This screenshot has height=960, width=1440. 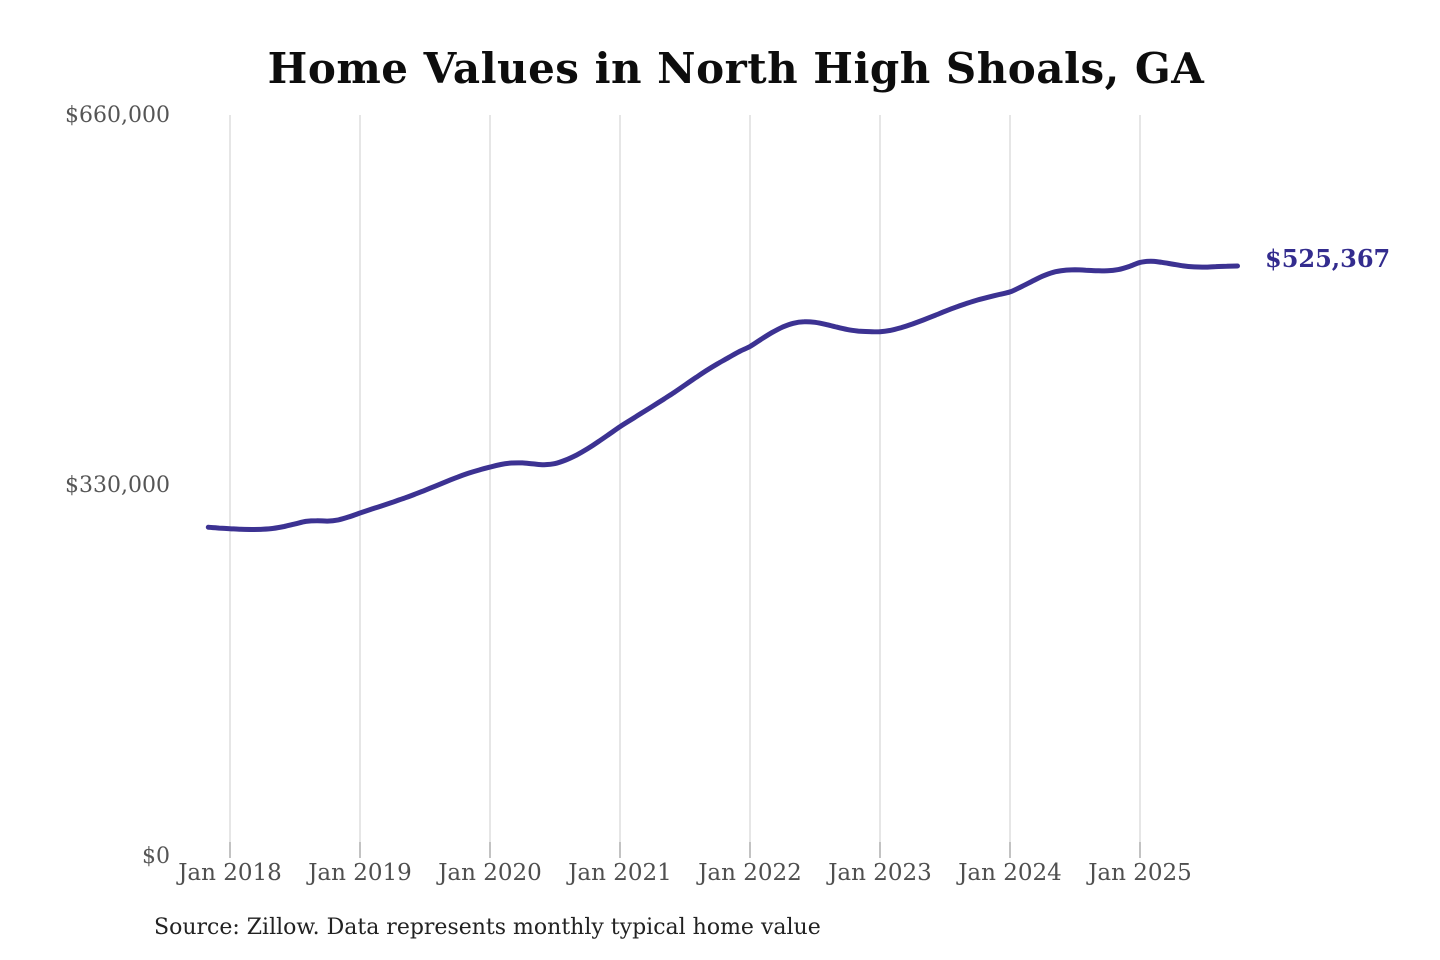 I want to click on x-axis-label: Jan 2020, so click(x=490, y=873).